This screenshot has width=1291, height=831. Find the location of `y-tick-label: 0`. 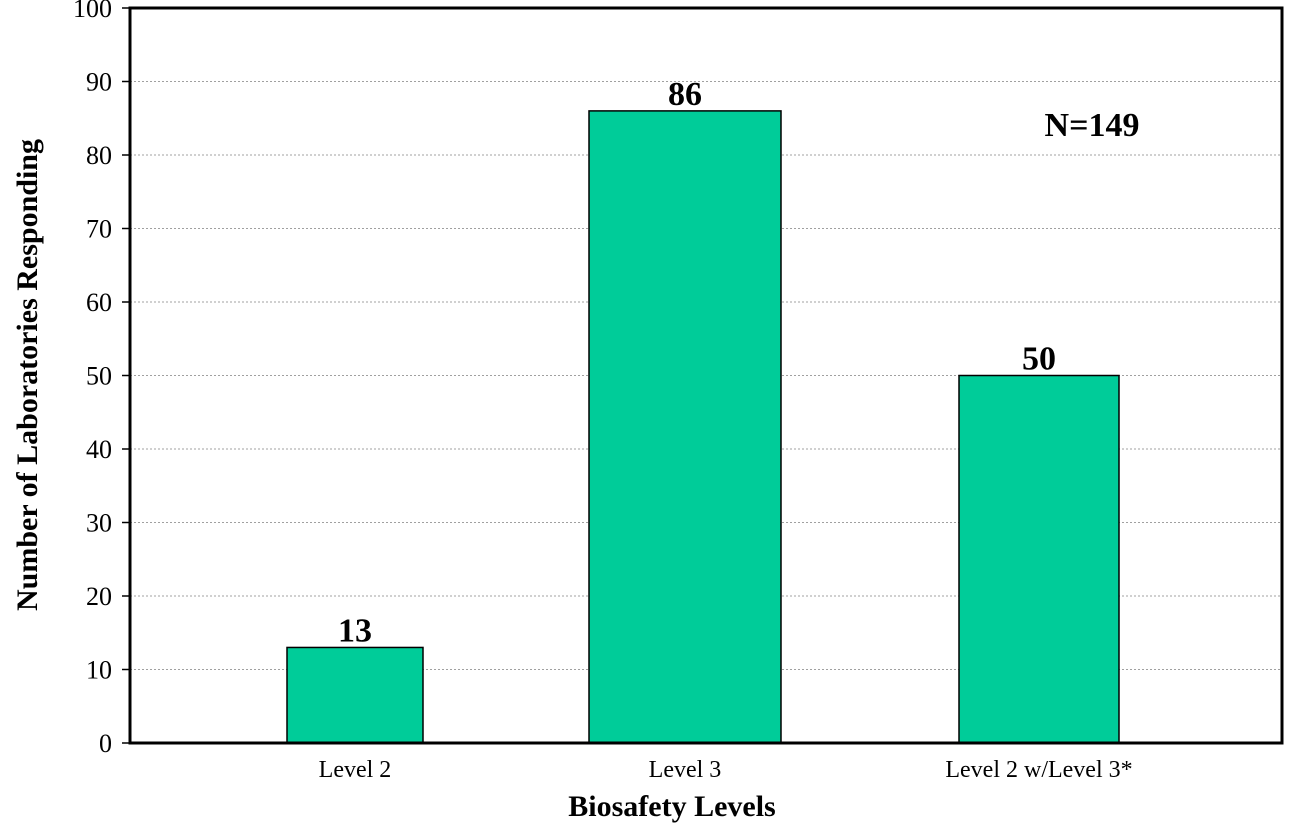

y-tick-label: 0 is located at coordinates (105, 743).